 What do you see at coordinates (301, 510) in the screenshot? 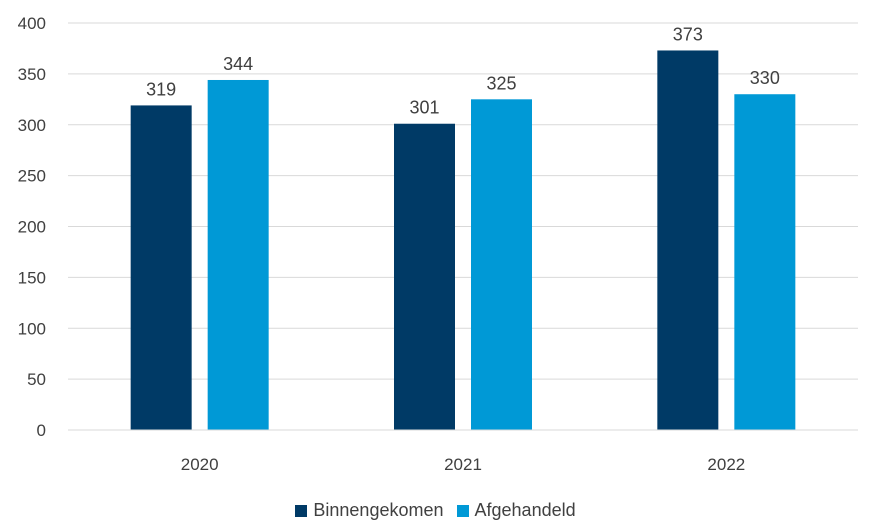
I see `legend-swatch-binnengekomen` at bounding box center [301, 510].